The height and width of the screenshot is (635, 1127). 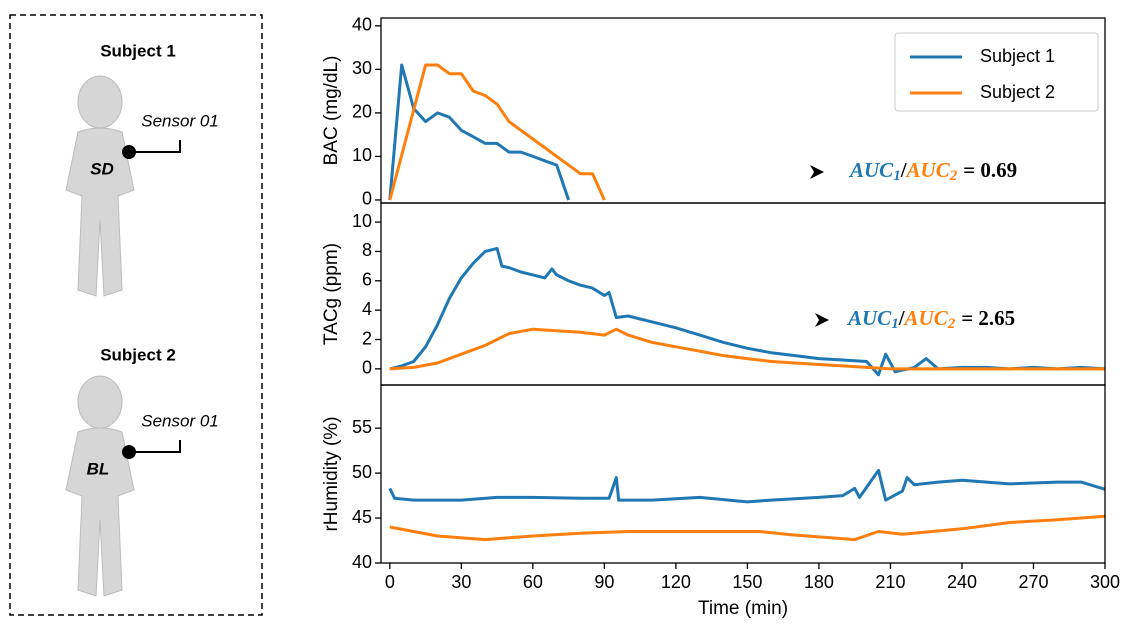 What do you see at coordinates (367, 280) in the screenshot?
I see `y-tick-label: 6` at bounding box center [367, 280].